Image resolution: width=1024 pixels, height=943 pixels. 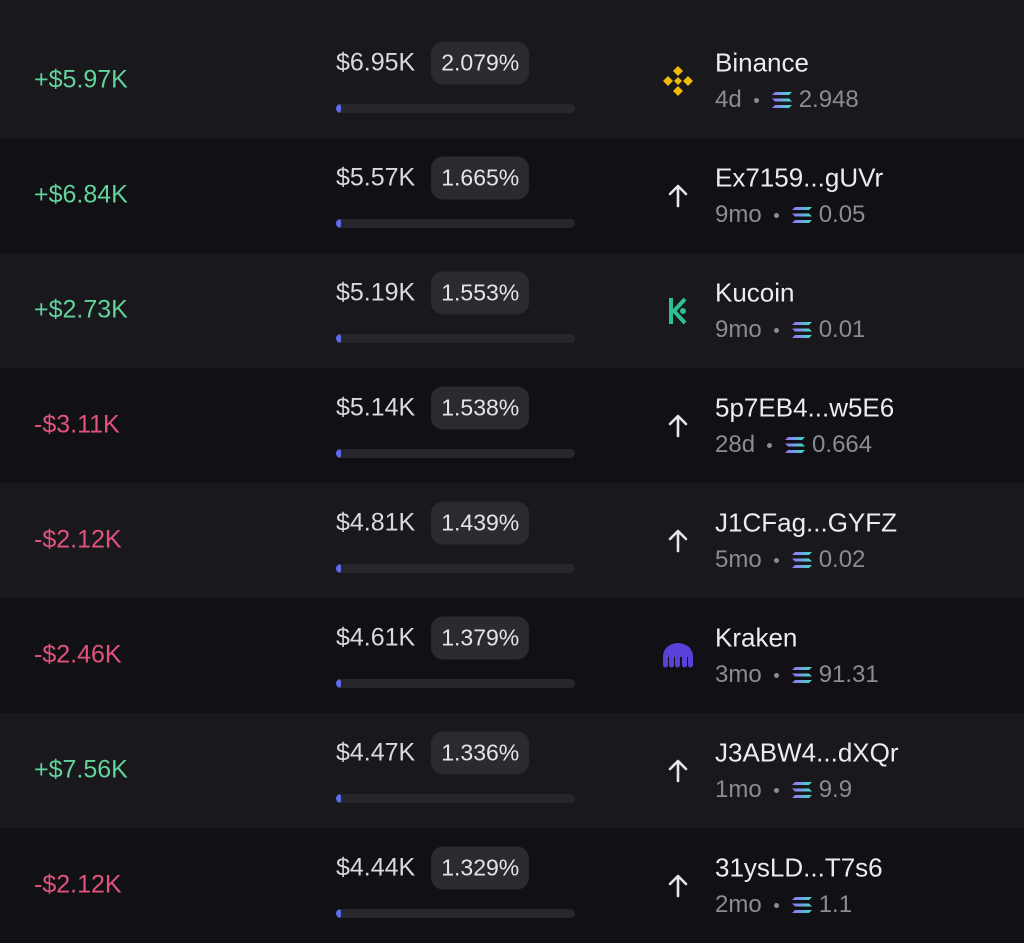 What do you see at coordinates (807, 752) in the screenshot?
I see `holder-name: J3ABW4...dXQr` at bounding box center [807, 752].